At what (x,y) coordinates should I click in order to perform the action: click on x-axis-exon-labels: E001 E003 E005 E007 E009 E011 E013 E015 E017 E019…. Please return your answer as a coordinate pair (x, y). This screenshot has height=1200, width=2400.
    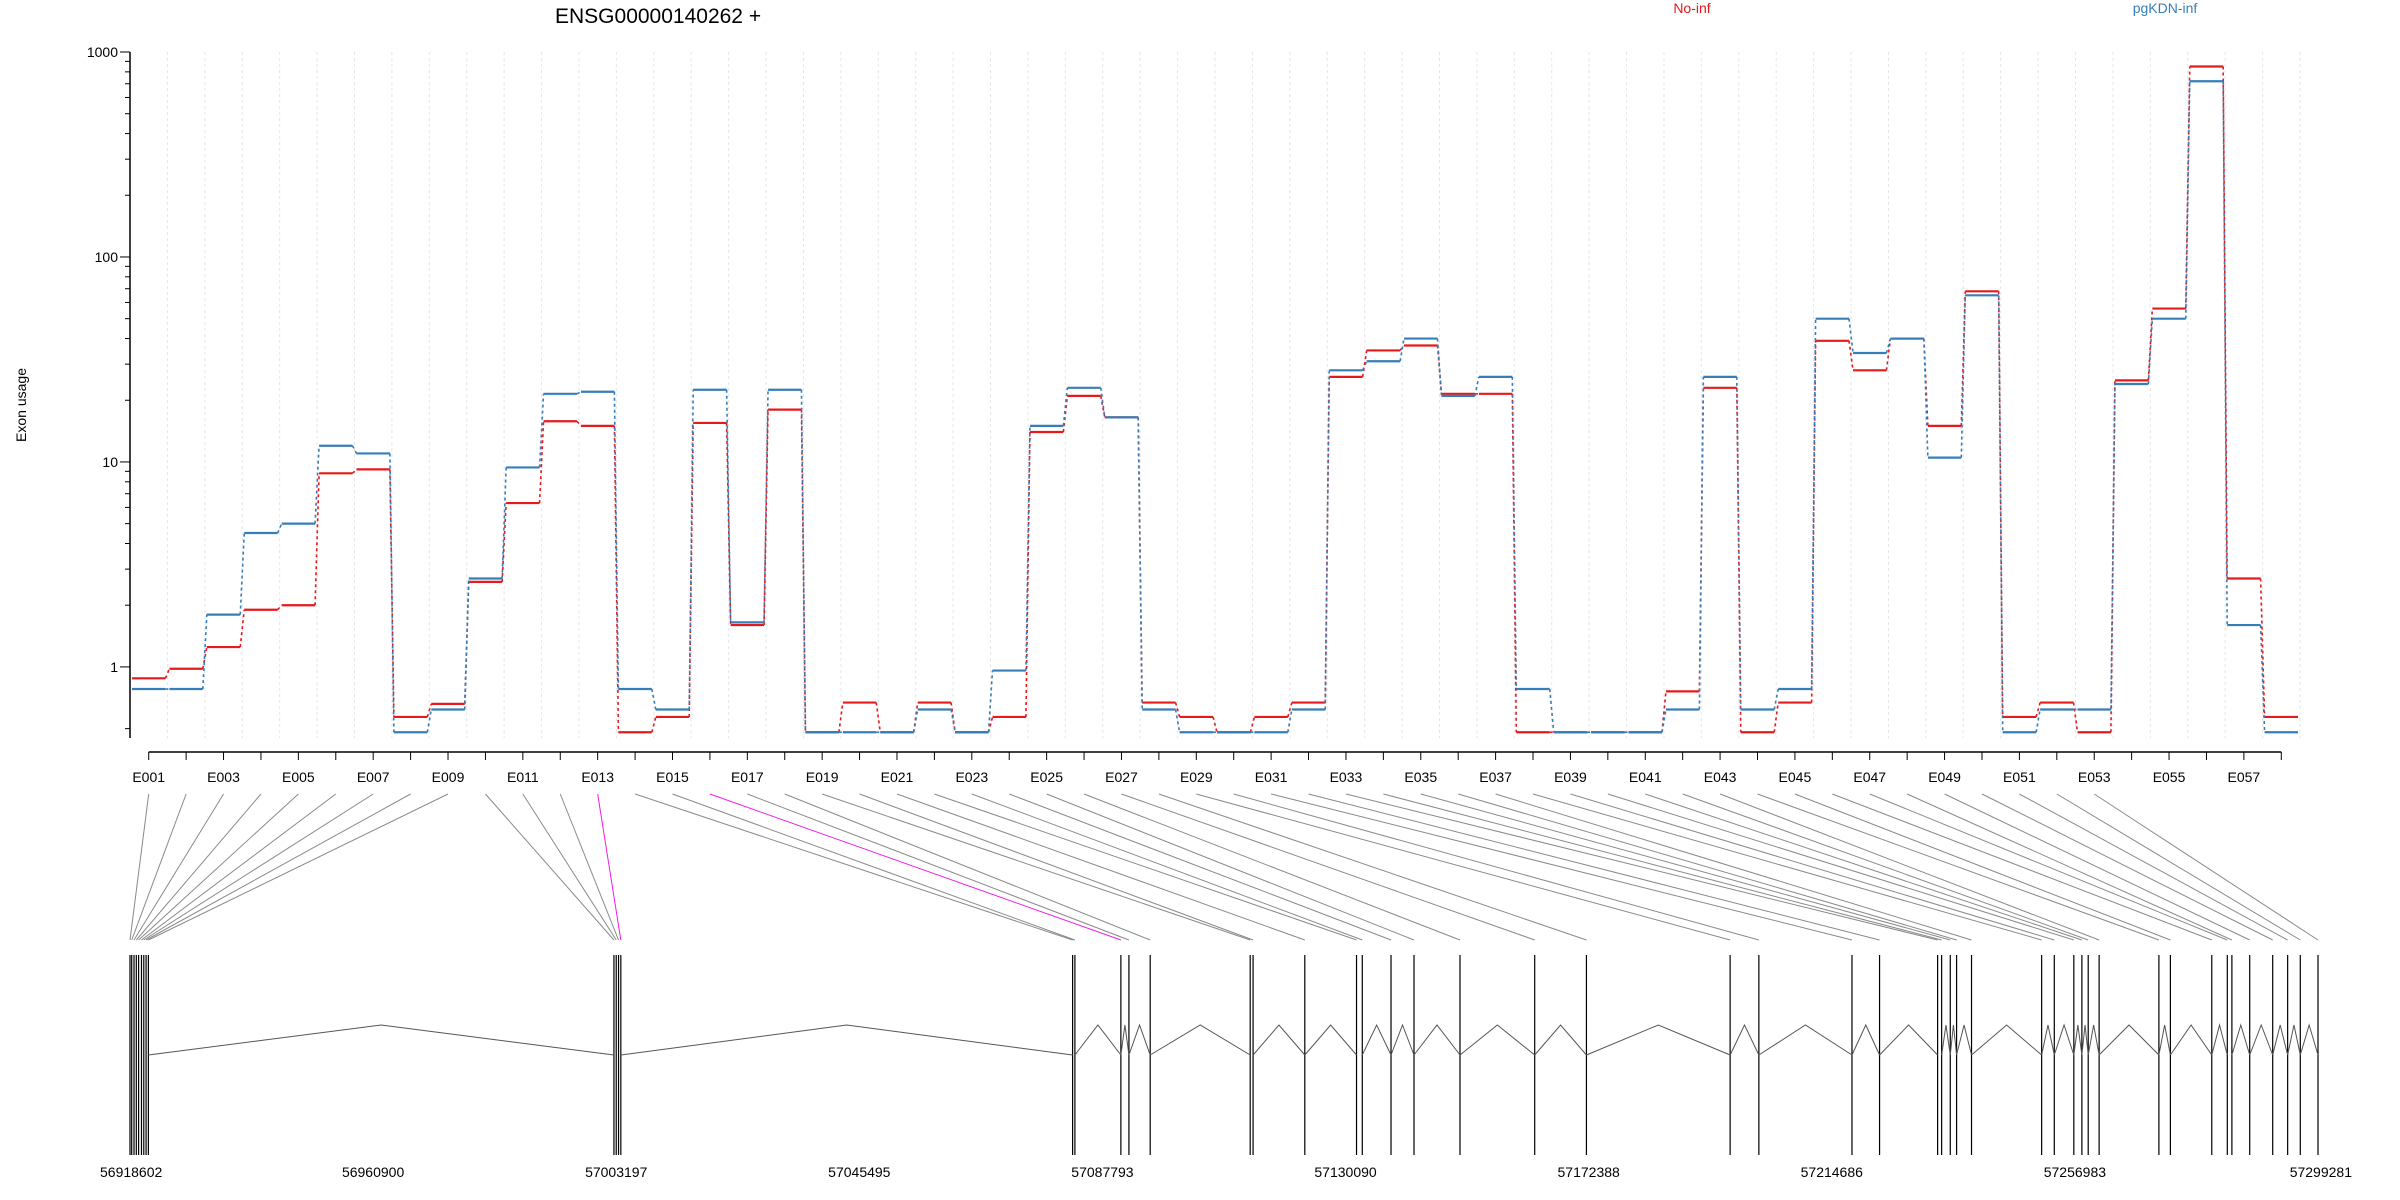
    Looking at the image, I should click on (1207, 768).